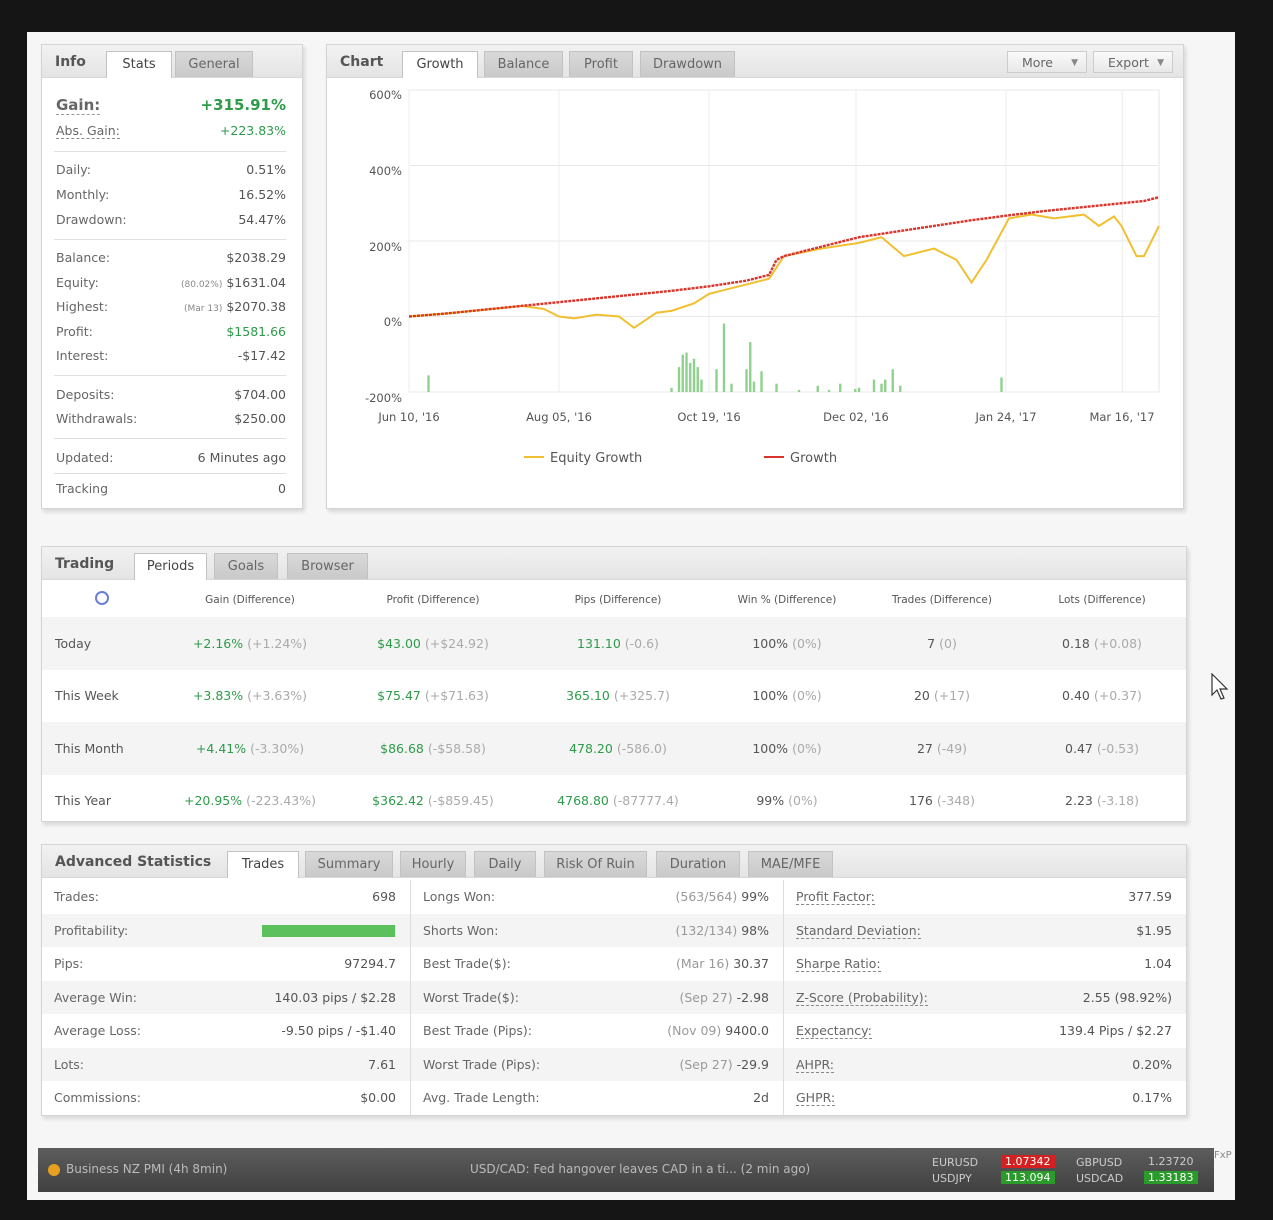 Image resolution: width=1273 pixels, height=1220 pixels. Describe the element at coordinates (784, 271) in the screenshot. I see `equity-growth-line` at that location.